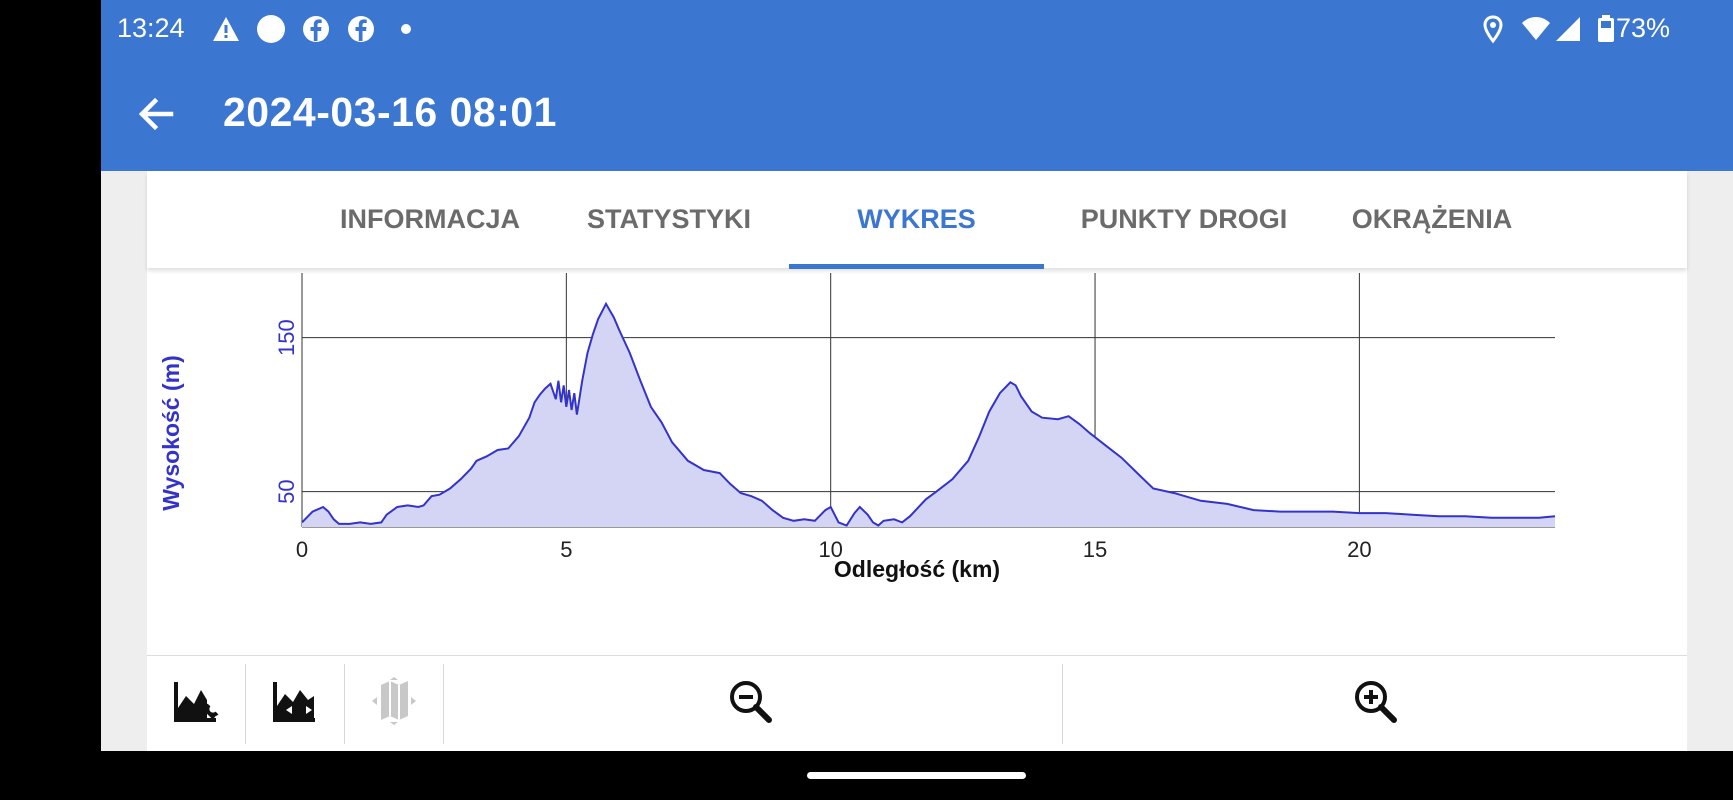 This screenshot has height=800, width=1733. What do you see at coordinates (1095, 549) in the screenshot?
I see `x-tick-label: 15` at bounding box center [1095, 549].